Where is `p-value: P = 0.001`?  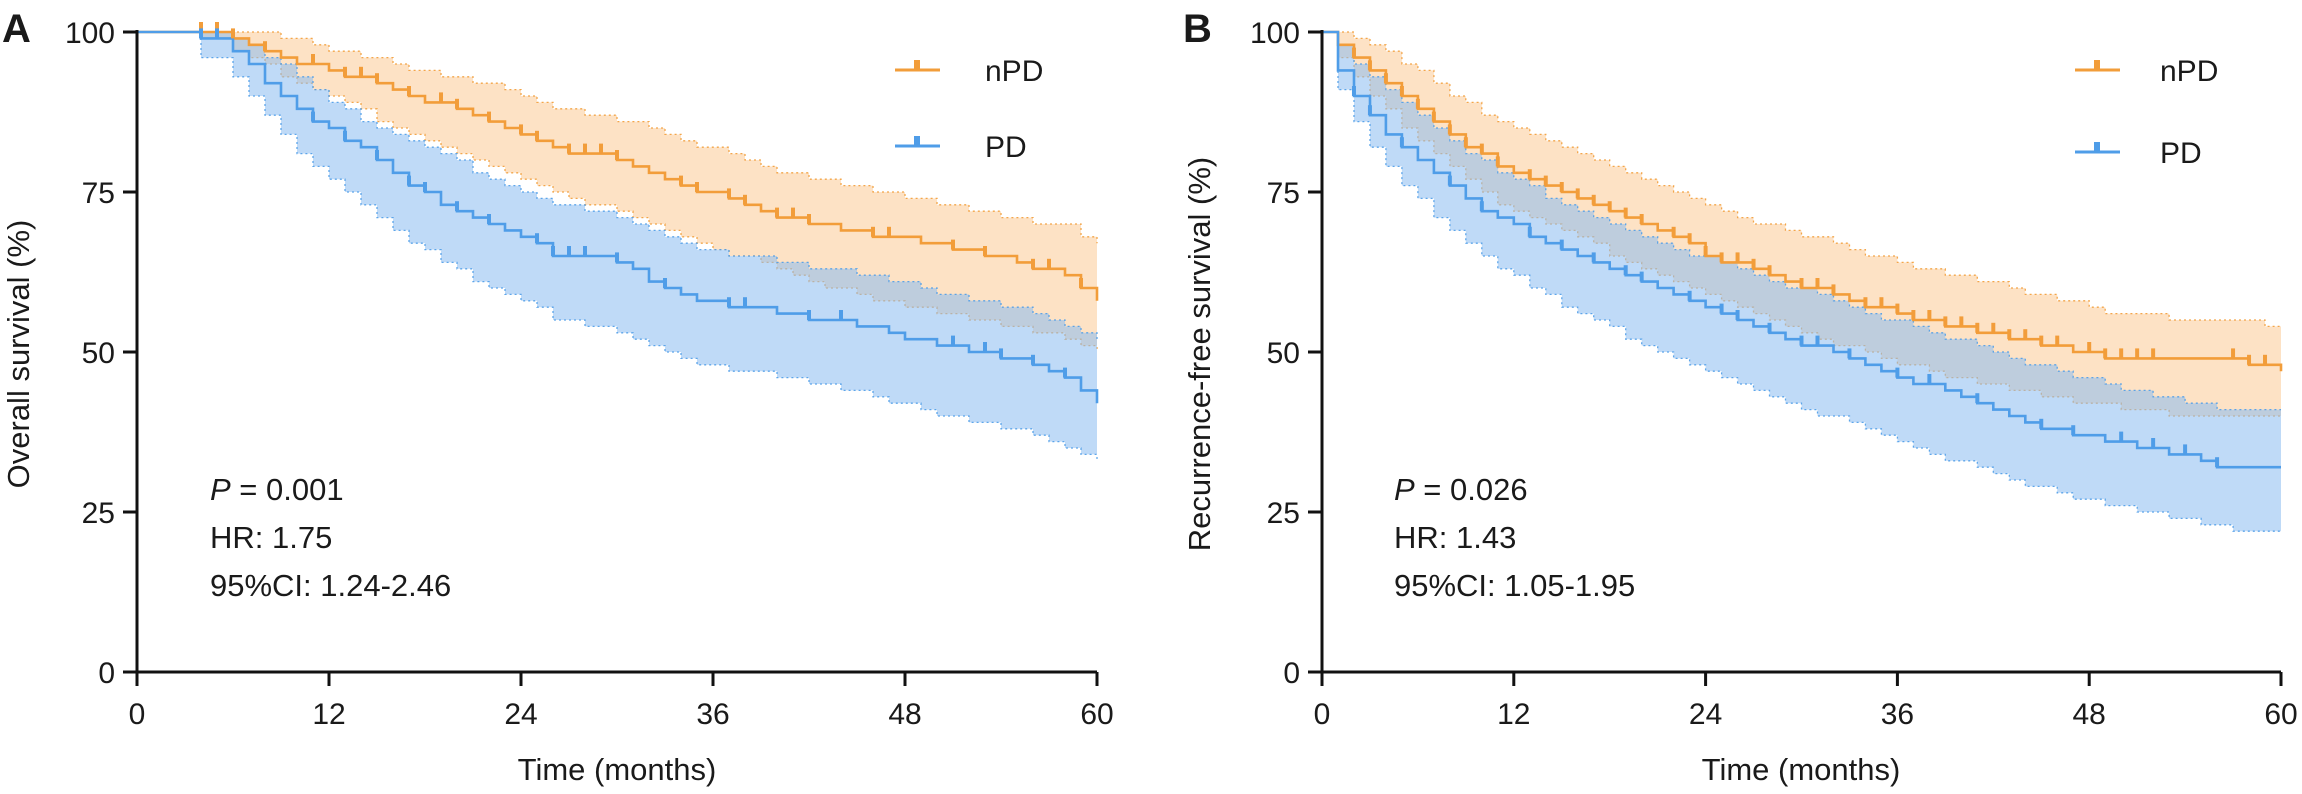
p-value: P = 0.001 is located at coordinates (277, 489).